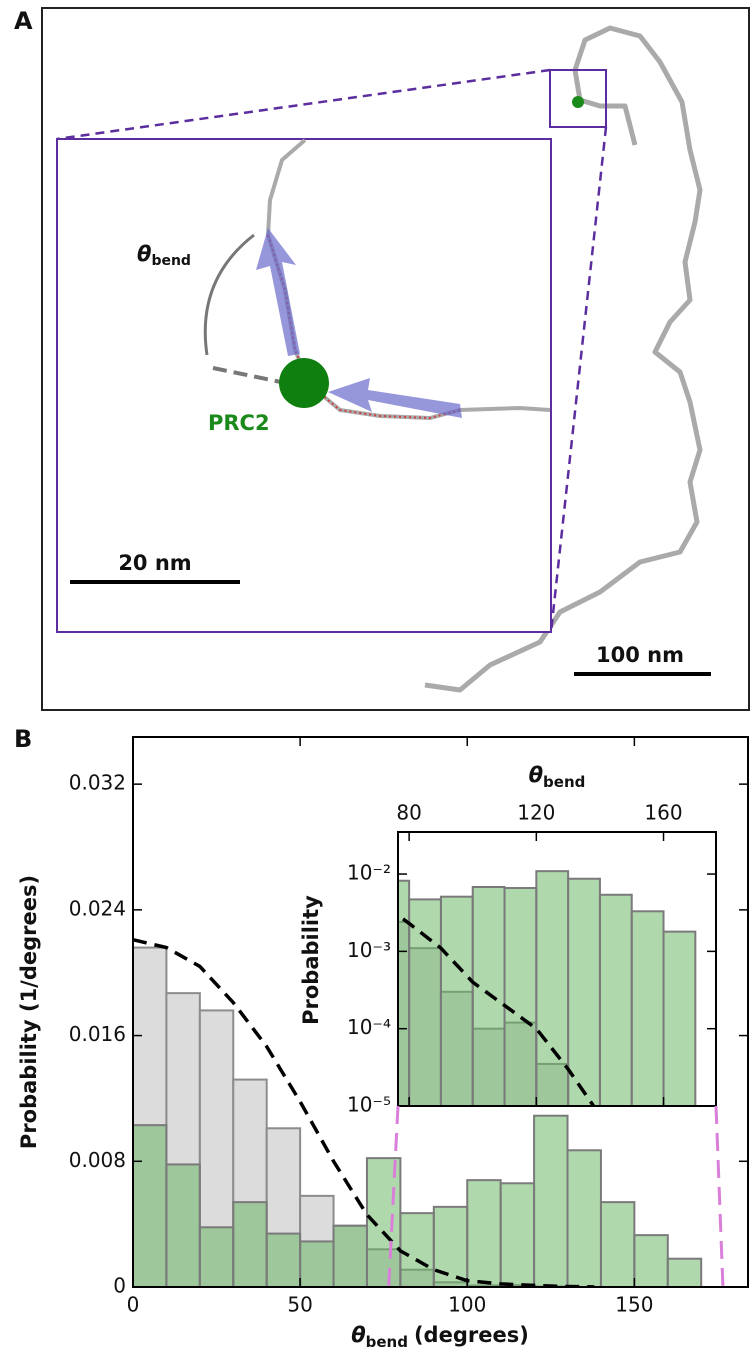 The width and height of the screenshot is (754, 1360). Describe the element at coordinates (97, 1034) in the screenshot. I see `y-tick-label: 0.016` at that location.